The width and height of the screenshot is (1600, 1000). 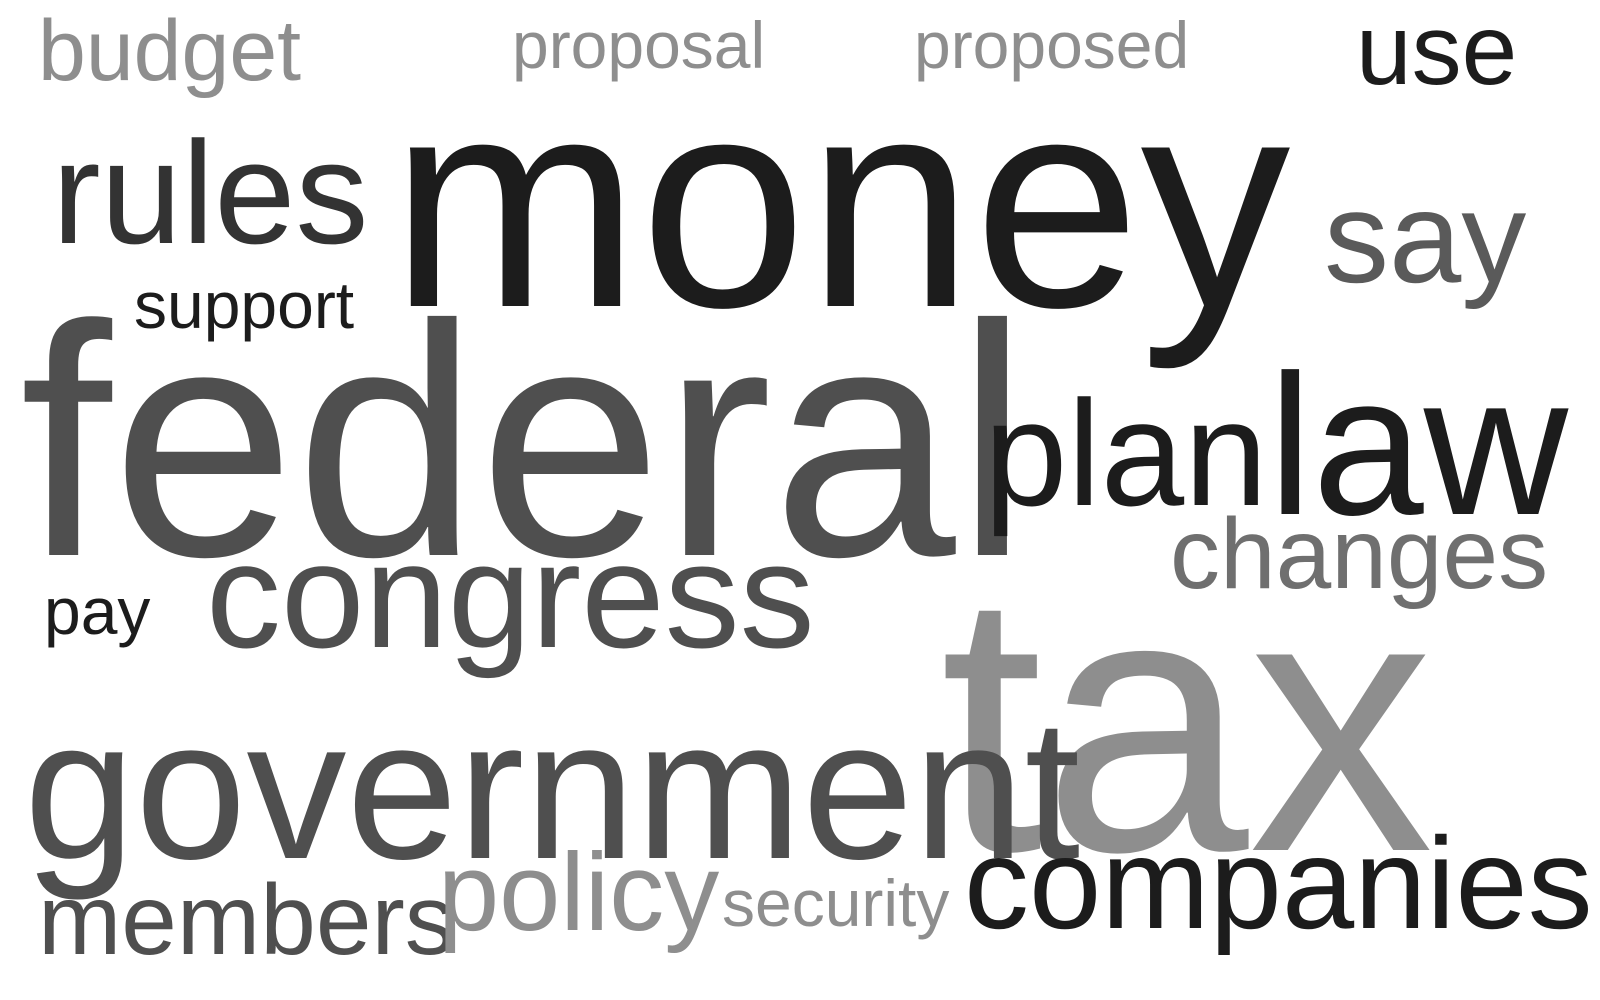 I want to click on word-changes: changes, so click(x=1359, y=554).